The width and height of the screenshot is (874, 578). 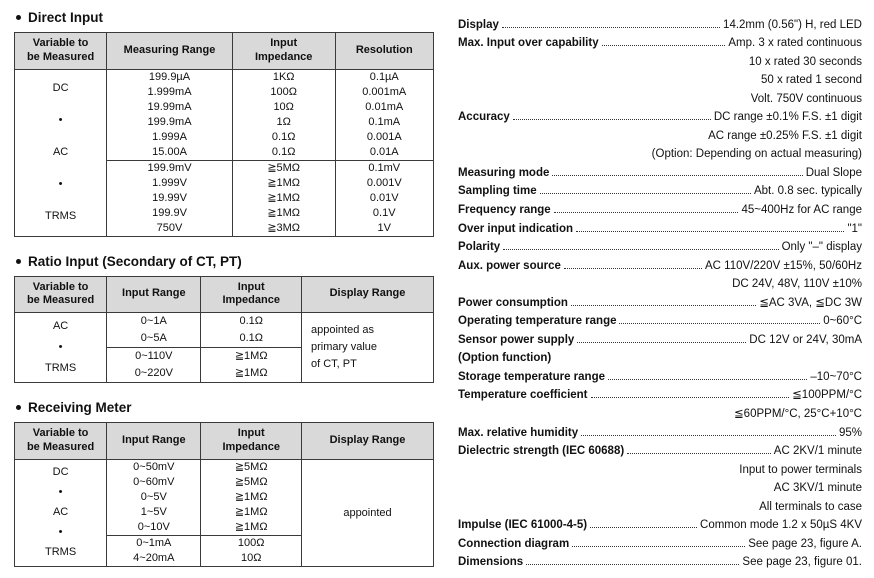 What do you see at coordinates (384, 122) in the screenshot?
I see `resolution-cell: 0.1mA` at bounding box center [384, 122].